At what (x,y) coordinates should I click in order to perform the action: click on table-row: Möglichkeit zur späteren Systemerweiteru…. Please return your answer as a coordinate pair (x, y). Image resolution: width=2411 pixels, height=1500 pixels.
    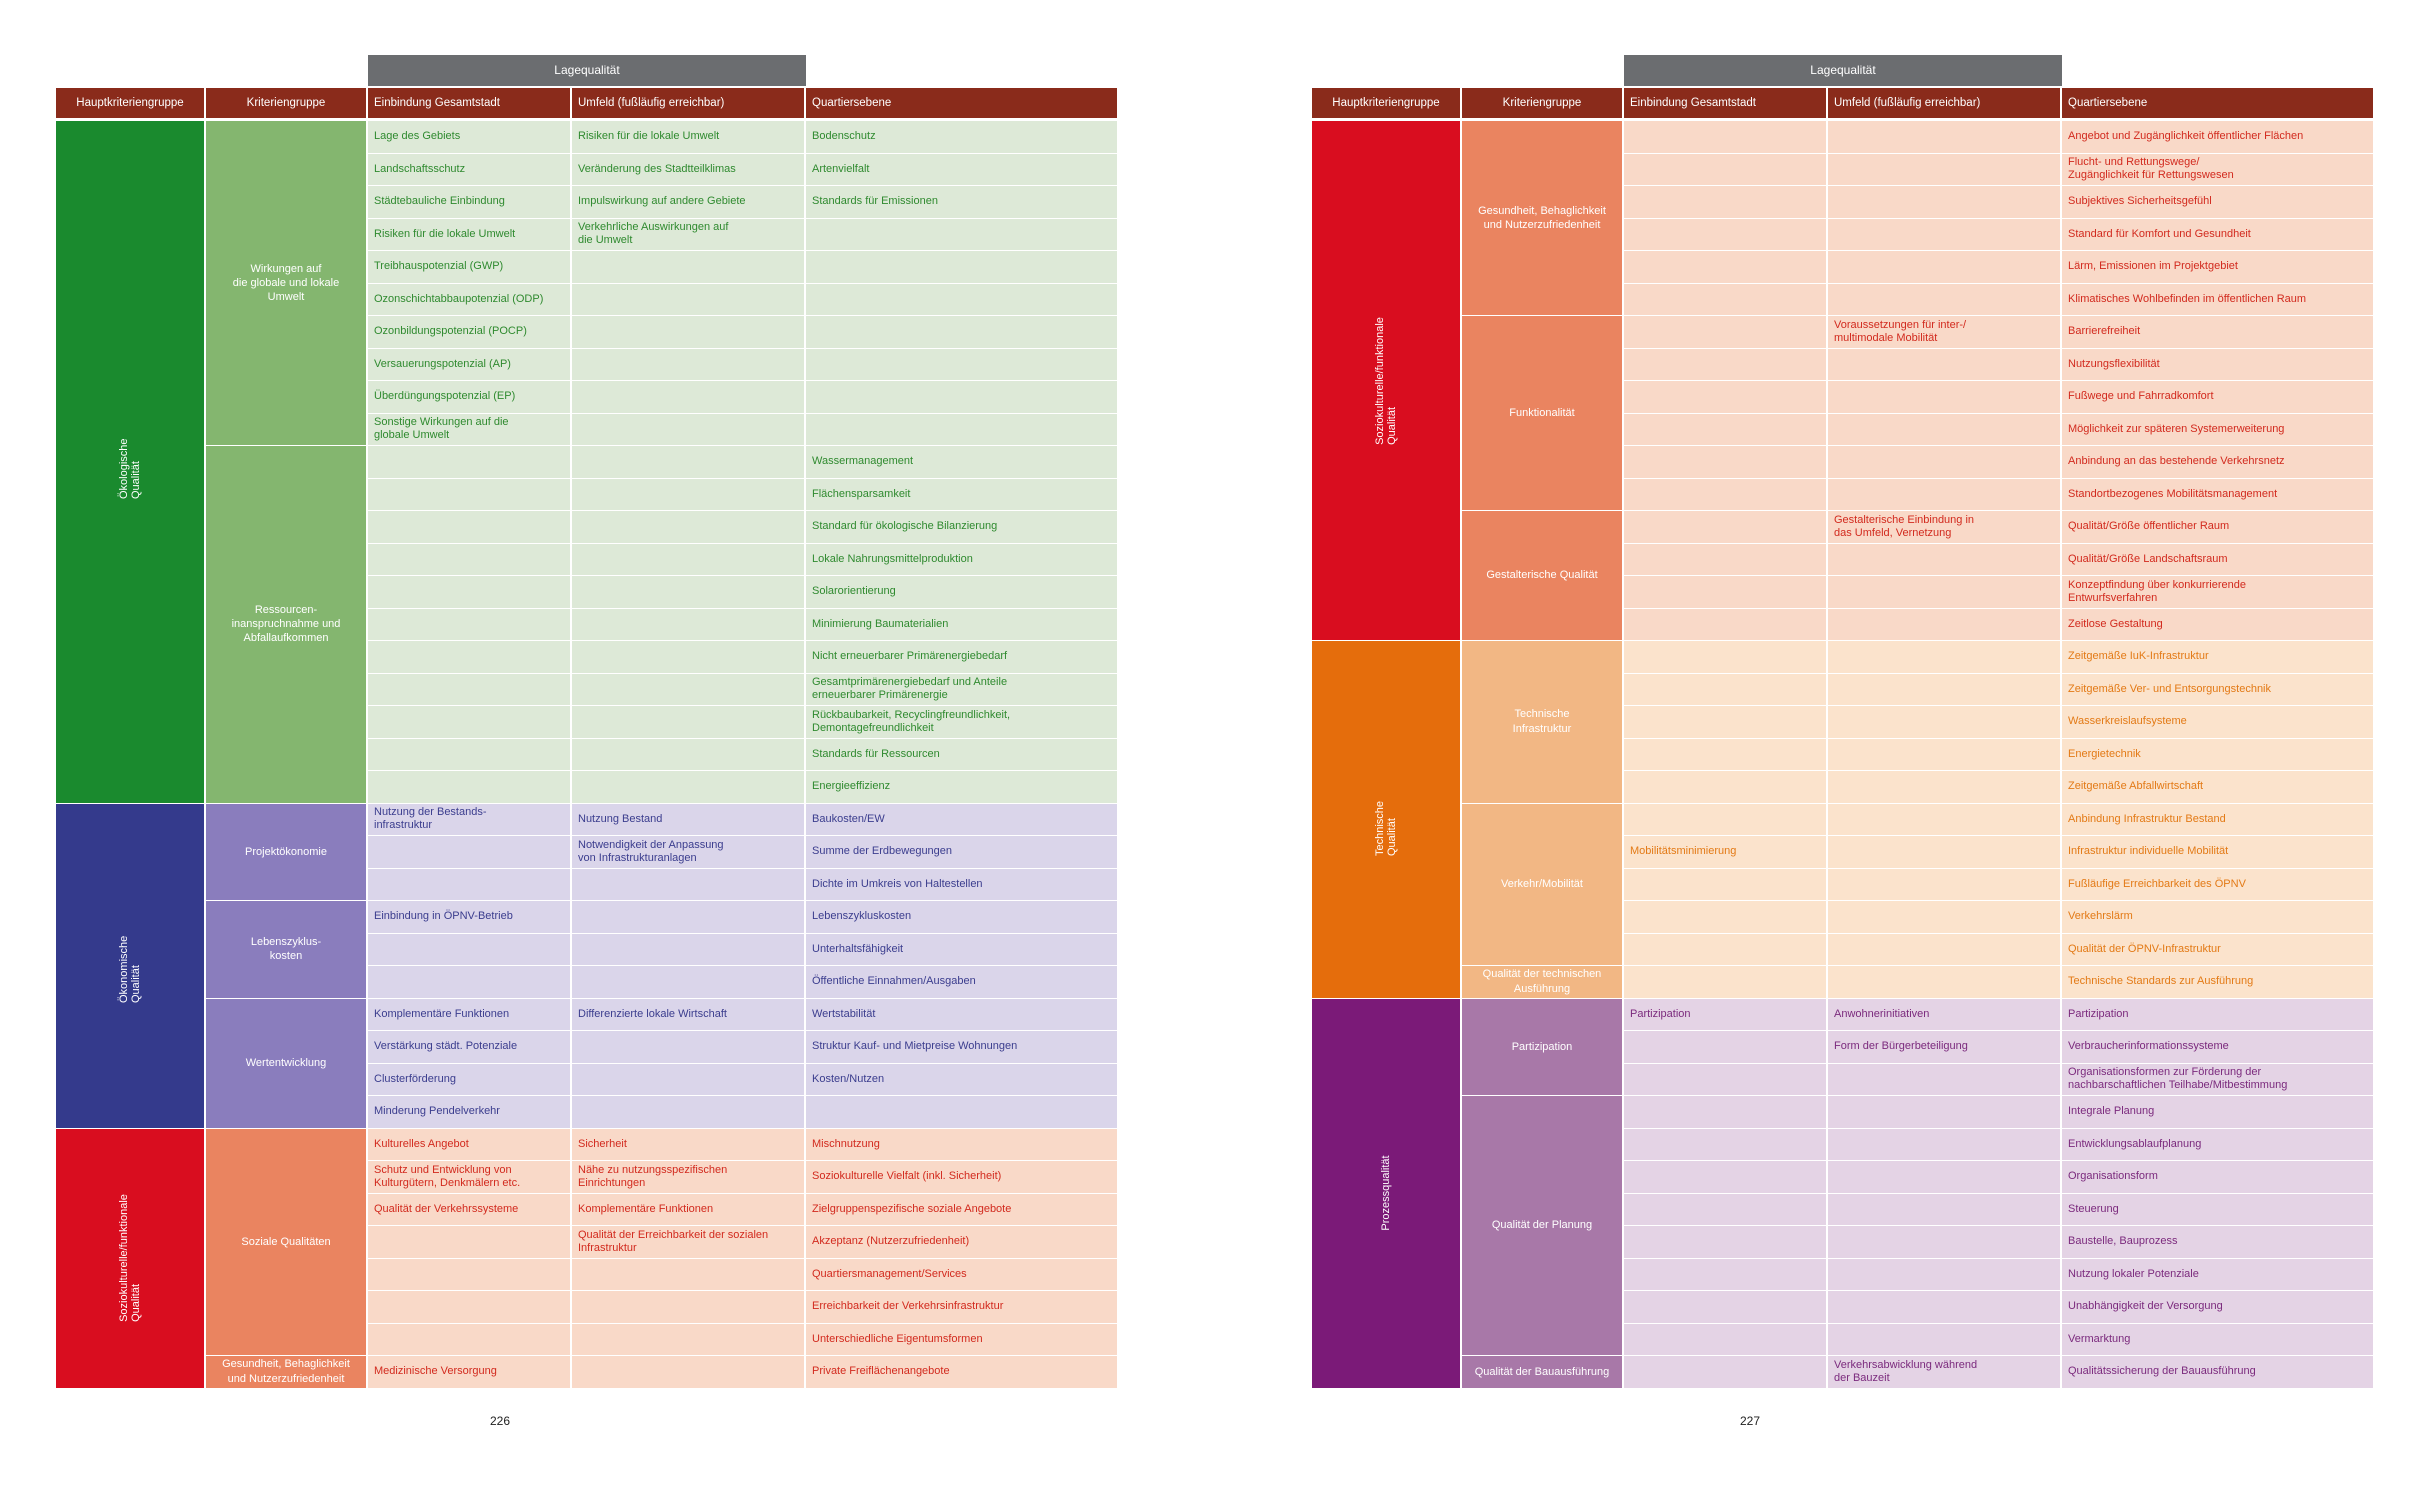
    Looking at the image, I should click on (1998, 430).